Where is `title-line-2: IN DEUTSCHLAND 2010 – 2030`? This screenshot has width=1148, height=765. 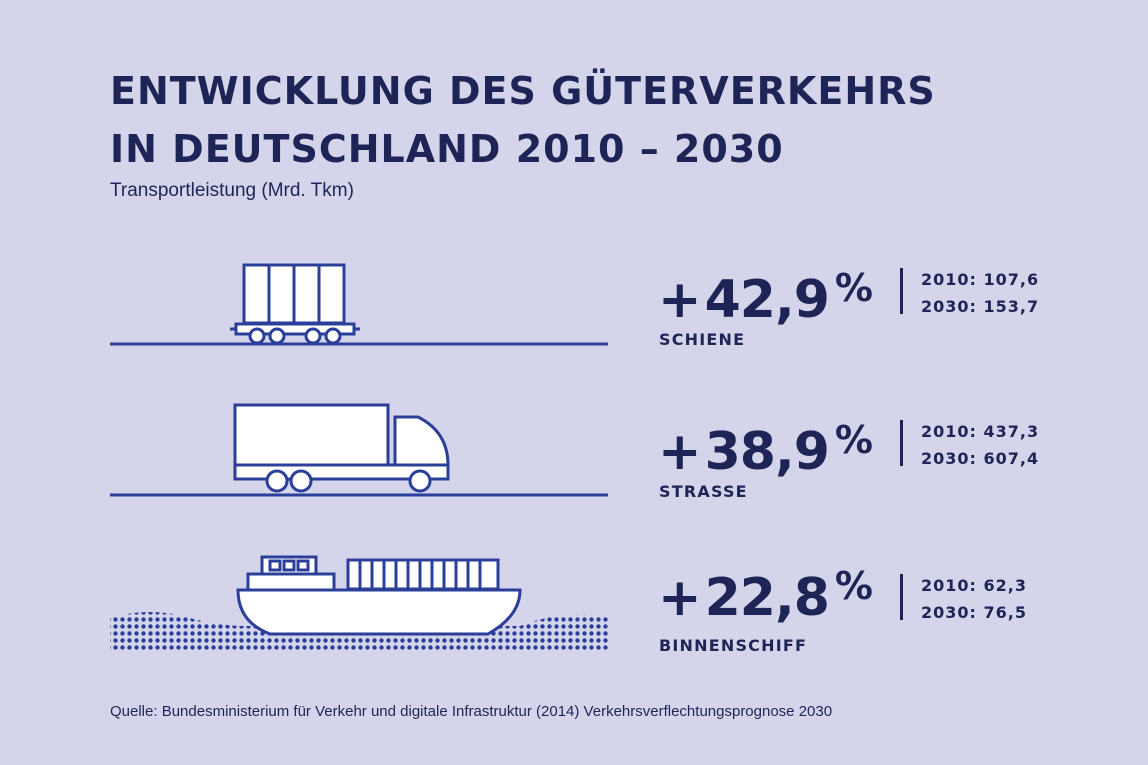
title-line-2: IN DEUTSCHLAND 2010 – 2030 is located at coordinates (447, 149).